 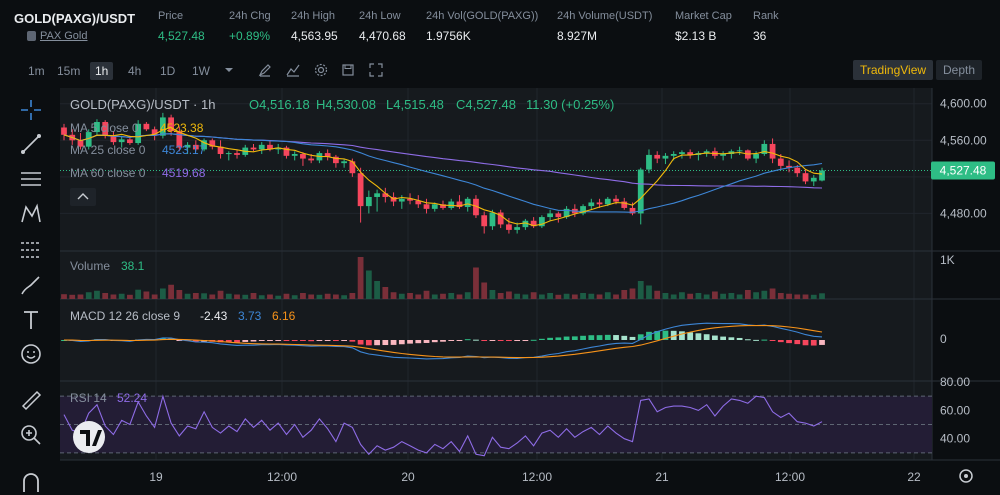 What do you see at coordinates (443, 278) in the screenshot?
I see `volume-series` at bounding box center [443, 278].